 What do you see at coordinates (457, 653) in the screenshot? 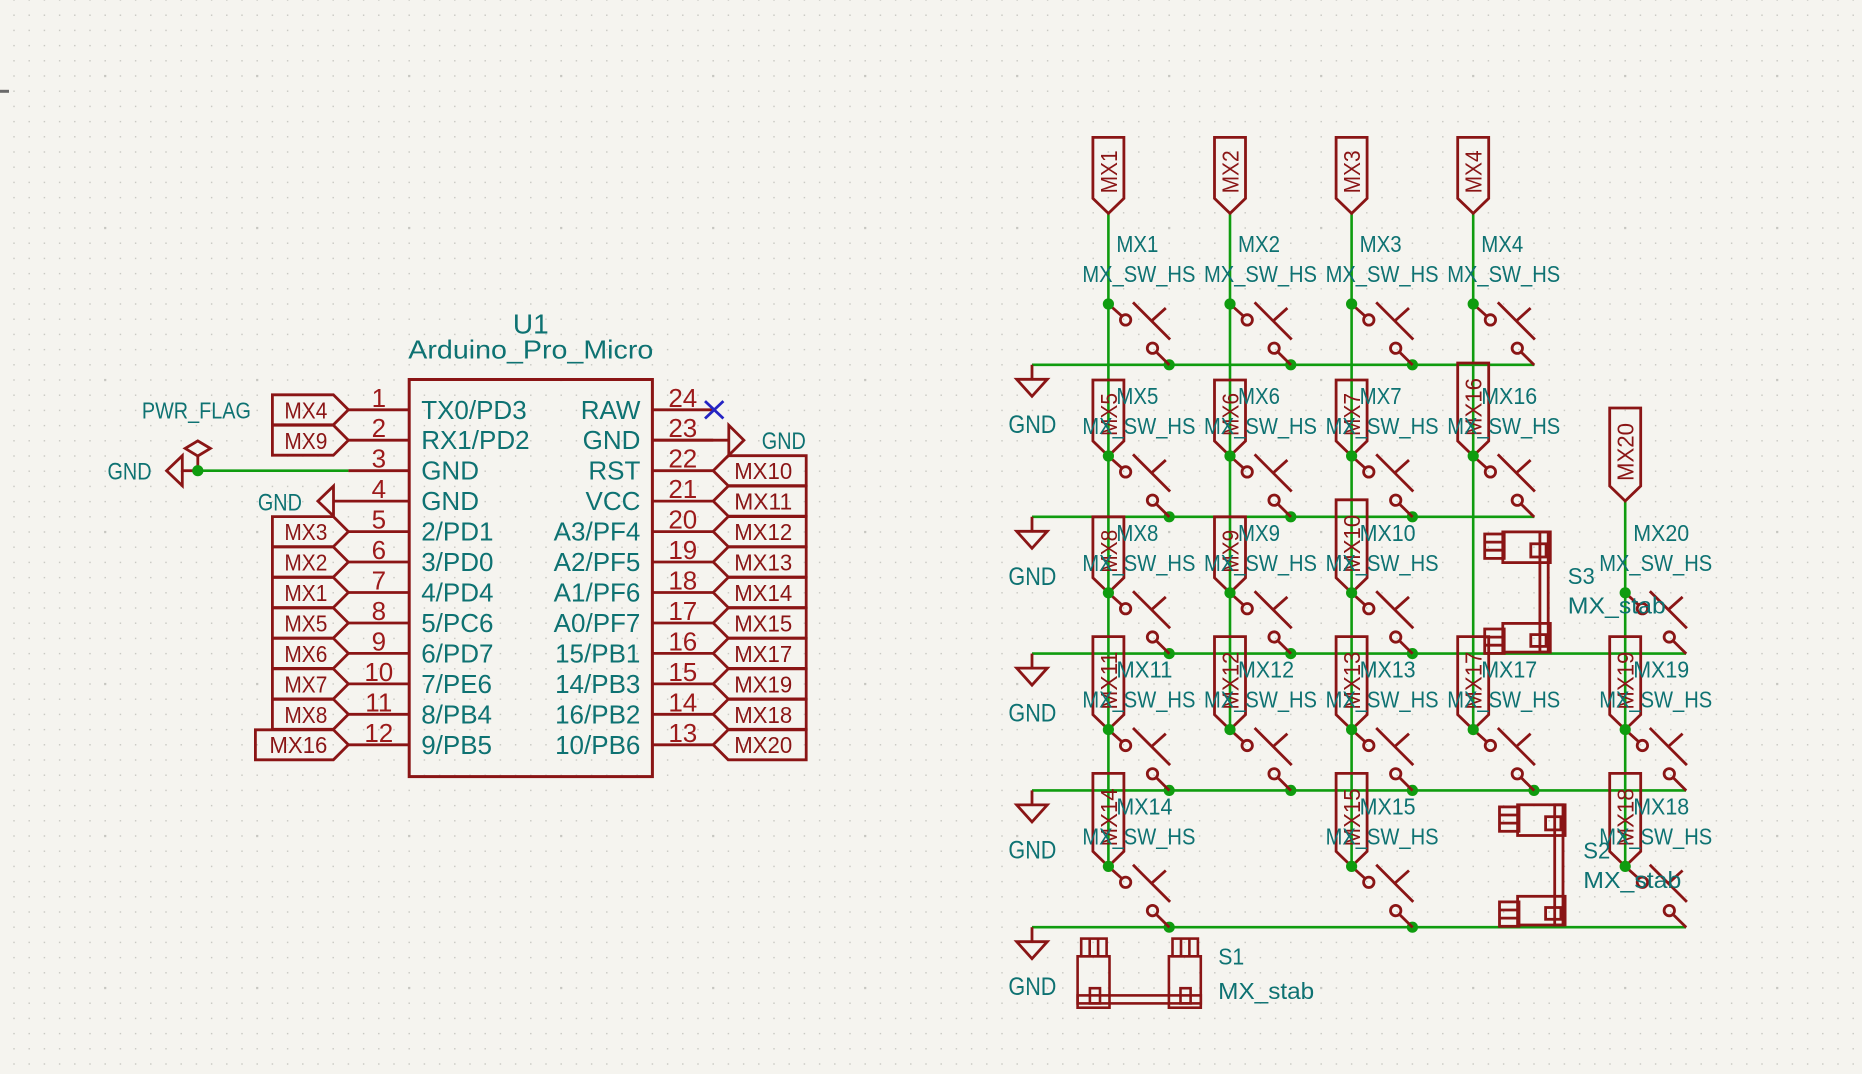
I see `svg-text: 6/PD7` at bounding box center [457, 653].